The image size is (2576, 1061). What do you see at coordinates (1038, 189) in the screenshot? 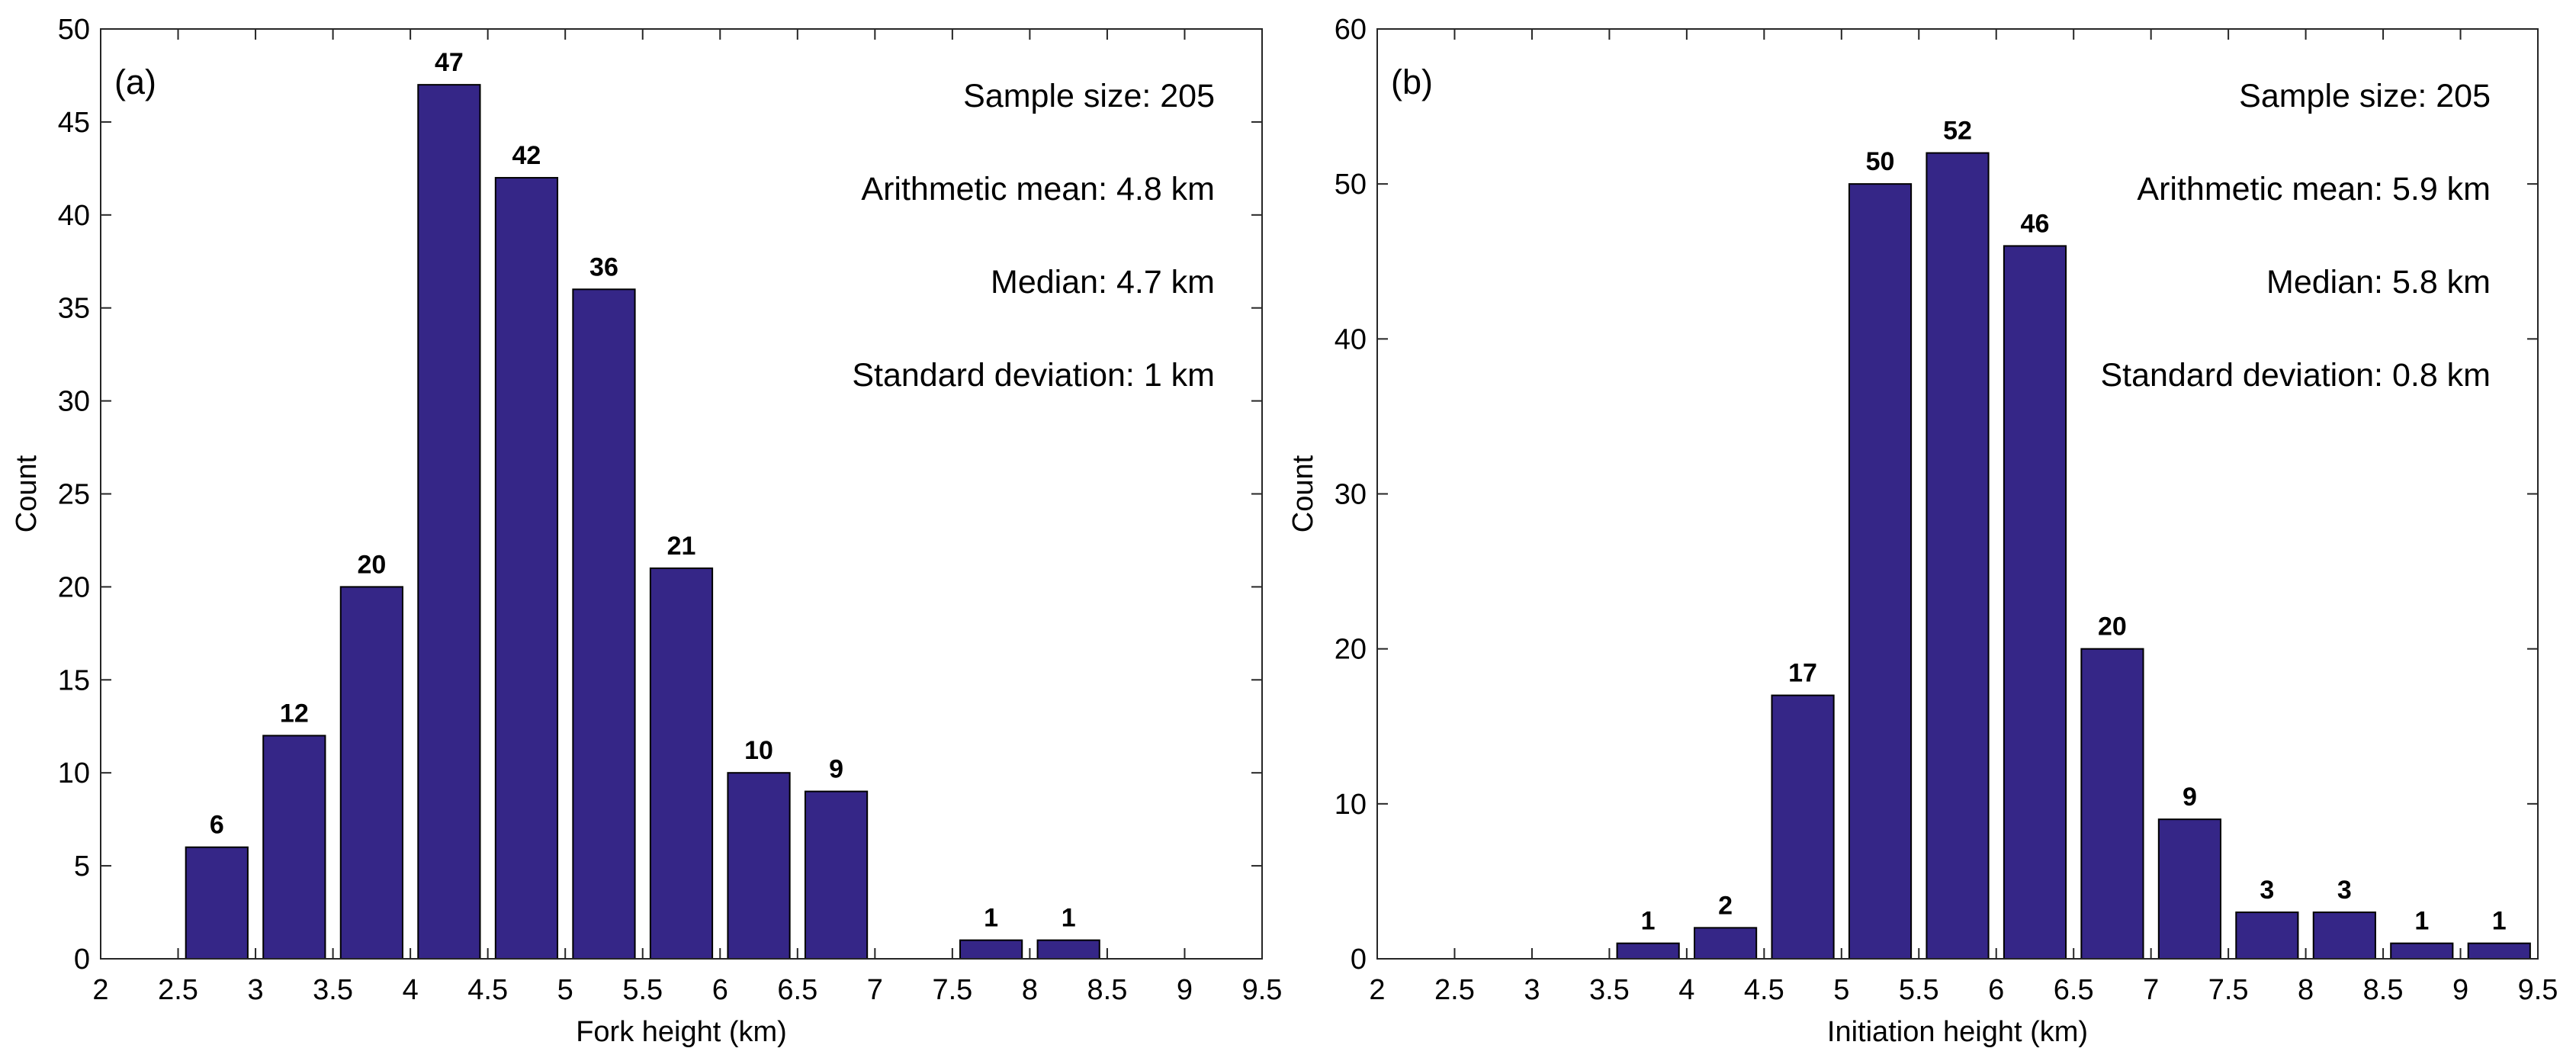
I see `stat-annotation: Arithmetic mean: 4.8 km` at bounding box center [1038, 189].